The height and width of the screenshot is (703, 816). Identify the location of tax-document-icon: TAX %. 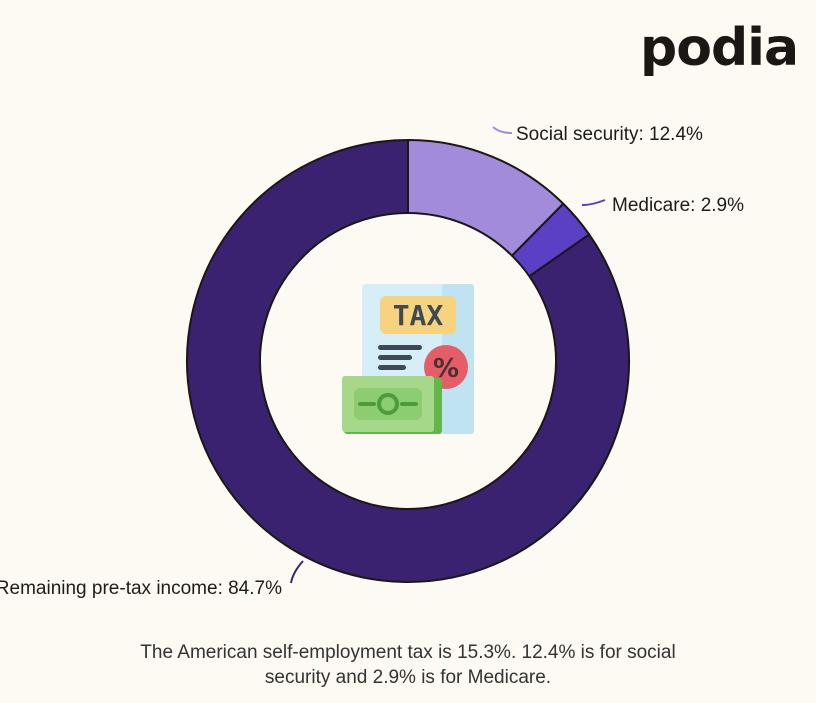
(408, 359).